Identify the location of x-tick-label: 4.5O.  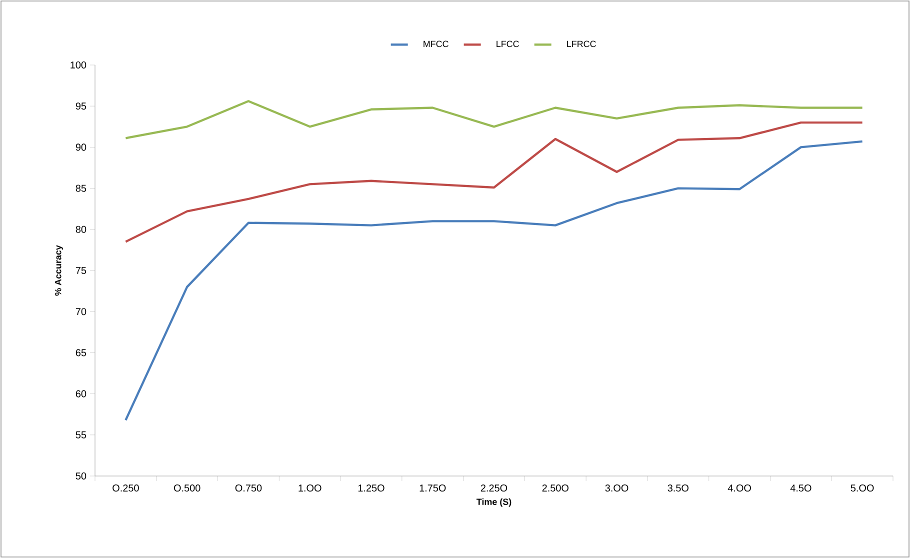
(801, 488).